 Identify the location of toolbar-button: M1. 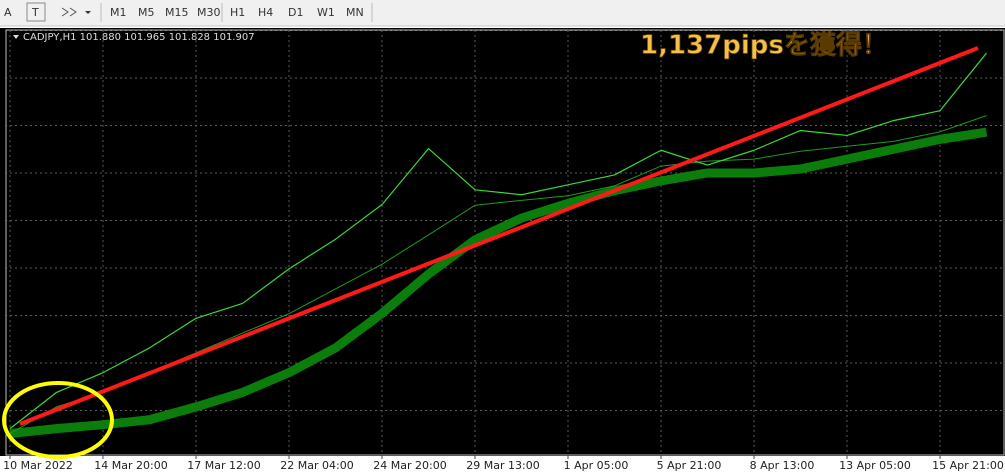
(118, 12).